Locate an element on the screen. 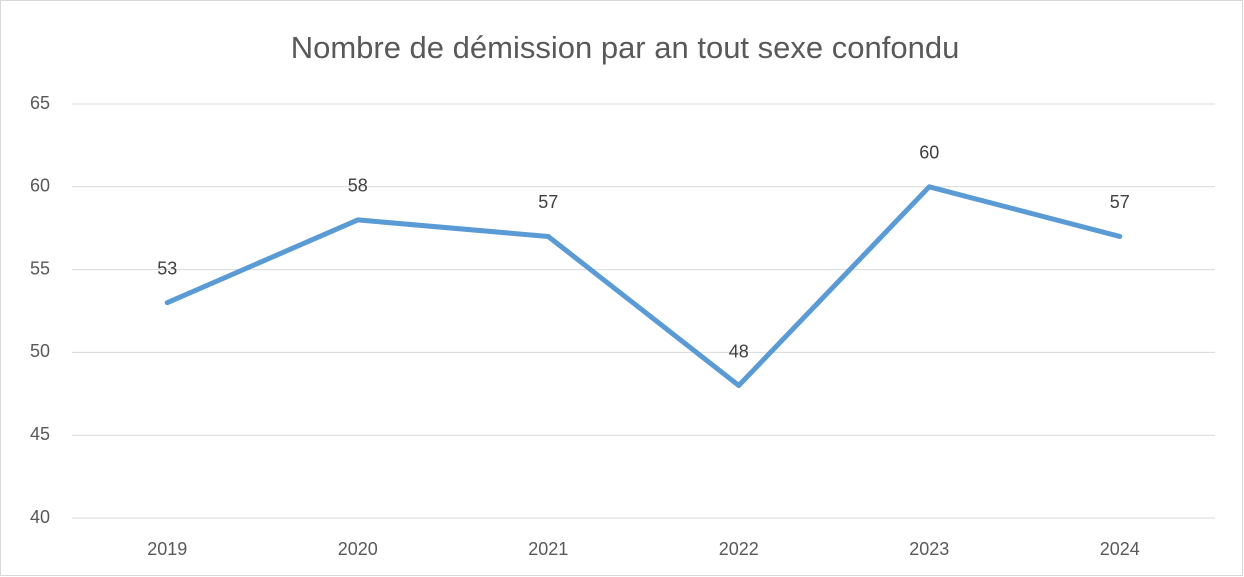 Image resolution: width=1244 pixels, height=577 pixels. x-tick-label: 2022 is located at coordinates (739, 549).